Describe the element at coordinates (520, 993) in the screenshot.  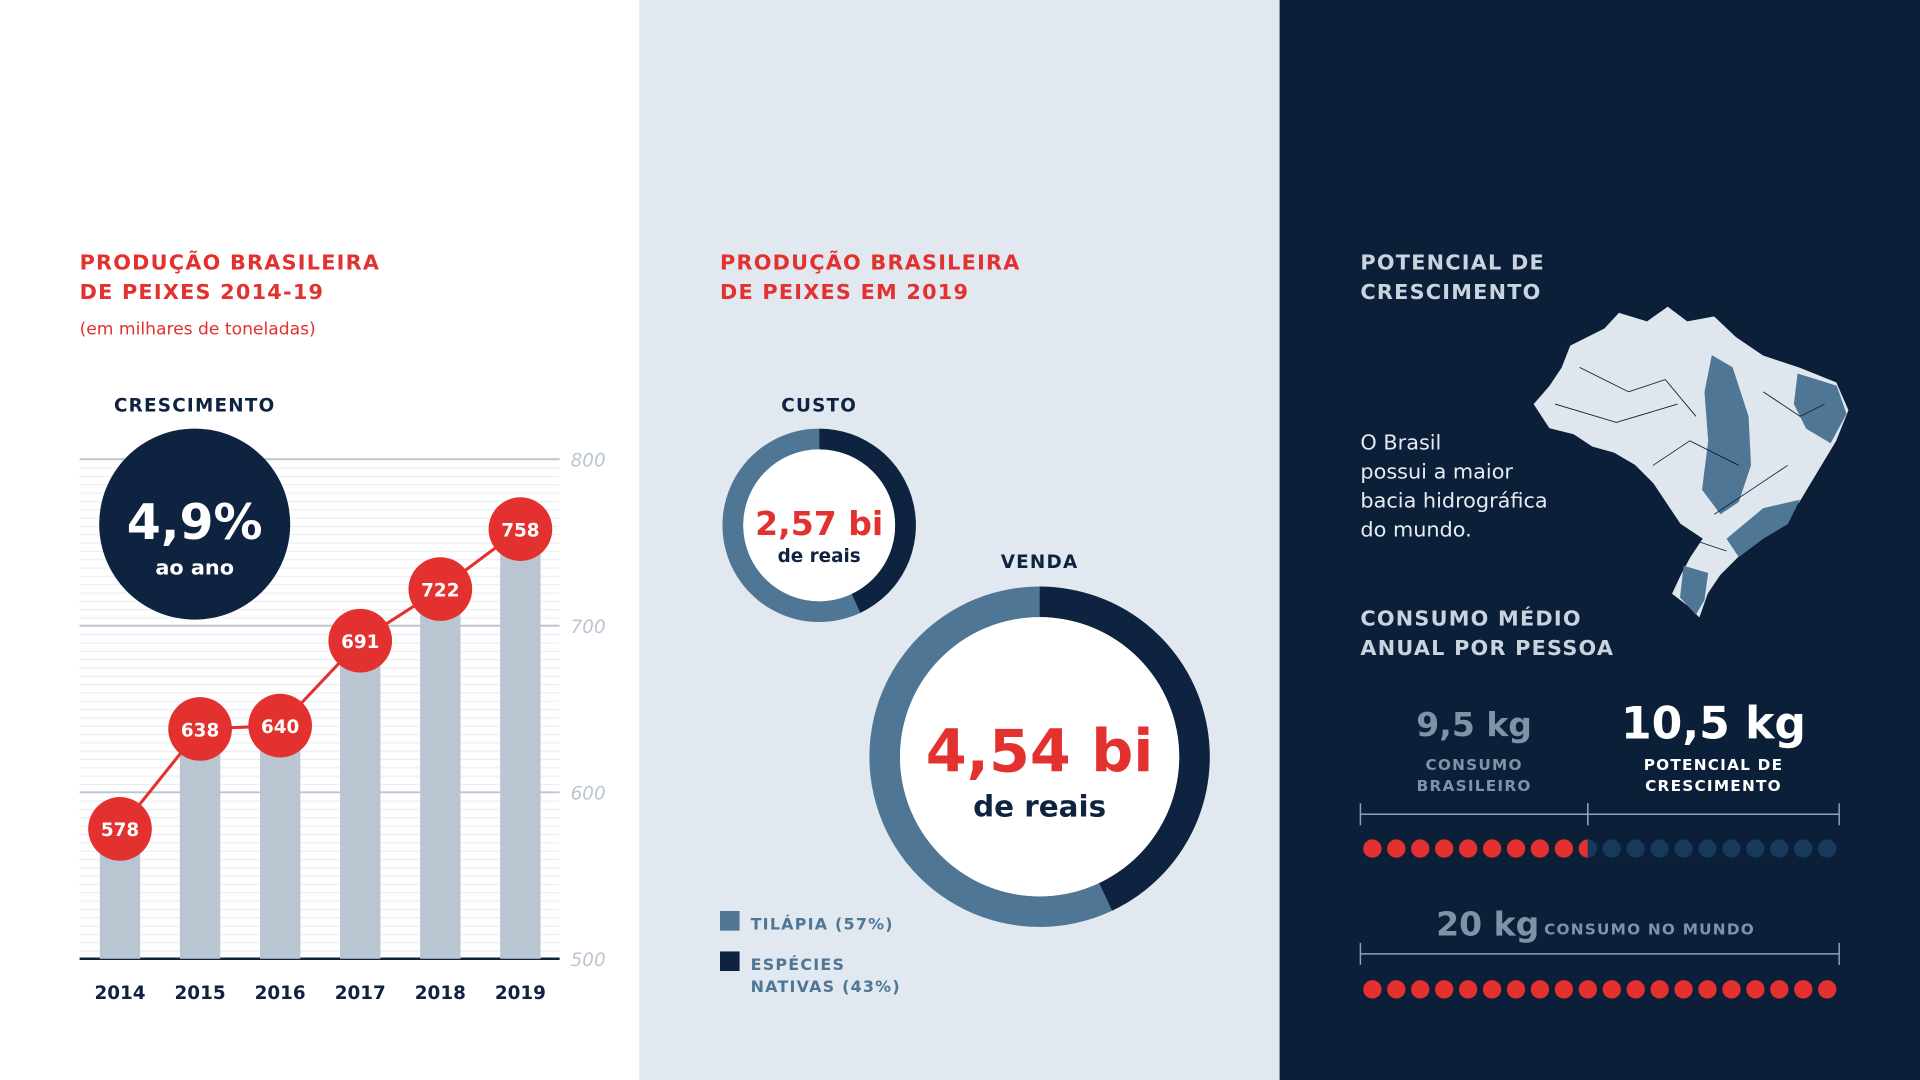
I see `x-tick-label: 2019` at that location.